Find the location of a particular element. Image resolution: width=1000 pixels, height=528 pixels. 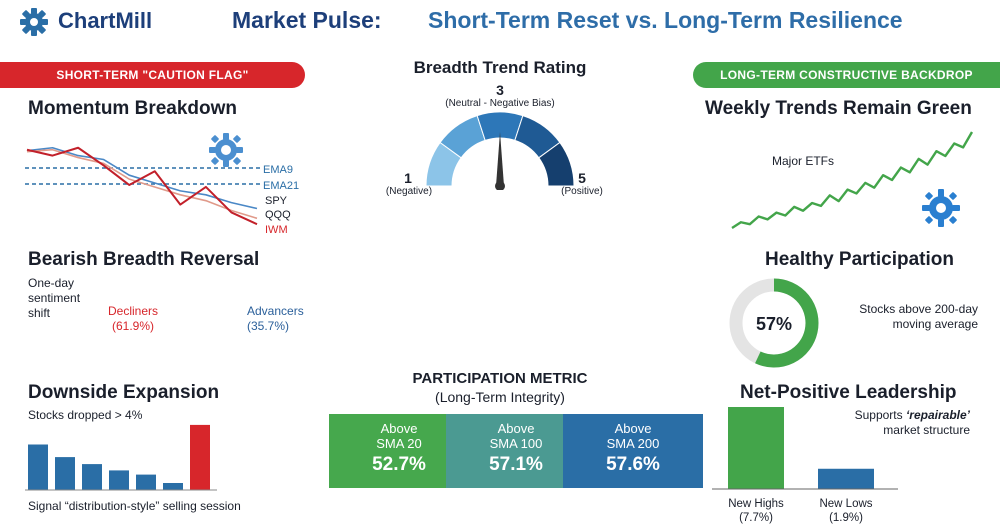

sentiment-note: One-day sentiment shift is located at coordinates (54, 298).